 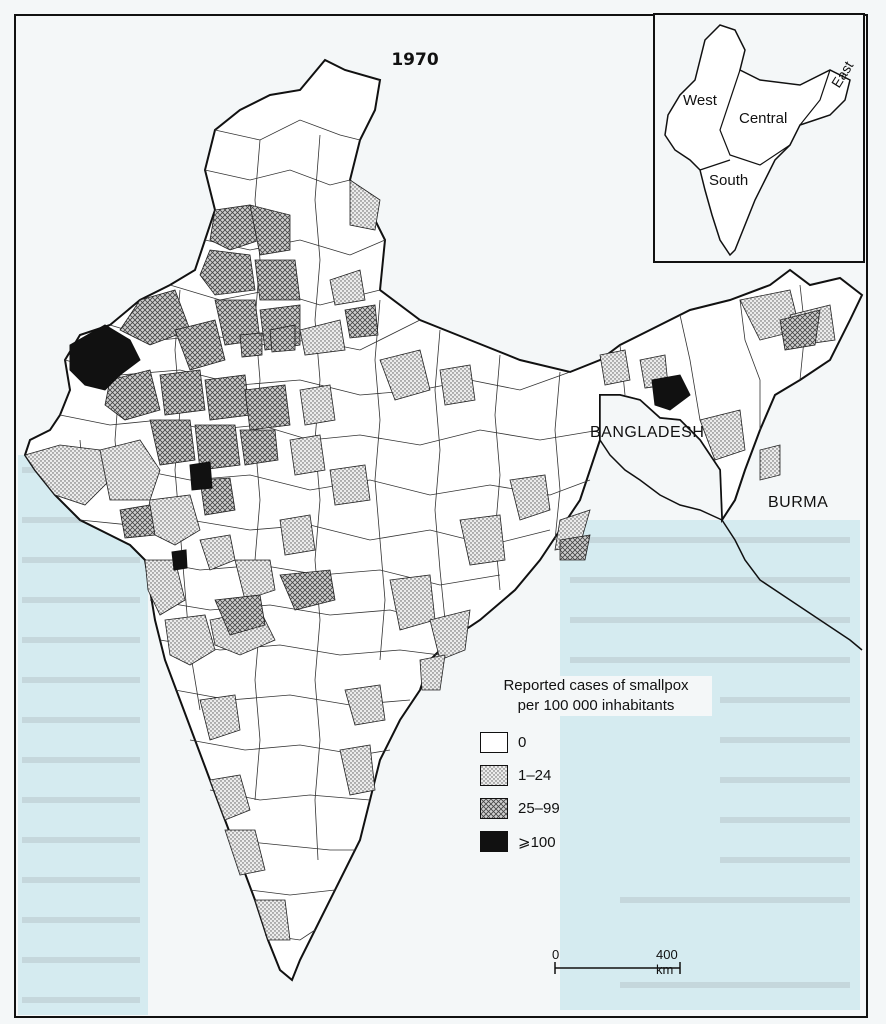 What do you see at coordinates (537, 842) in the screenshot?
I see `legend-label-100-plus: ⩾100` at bounding box center [537, 842].